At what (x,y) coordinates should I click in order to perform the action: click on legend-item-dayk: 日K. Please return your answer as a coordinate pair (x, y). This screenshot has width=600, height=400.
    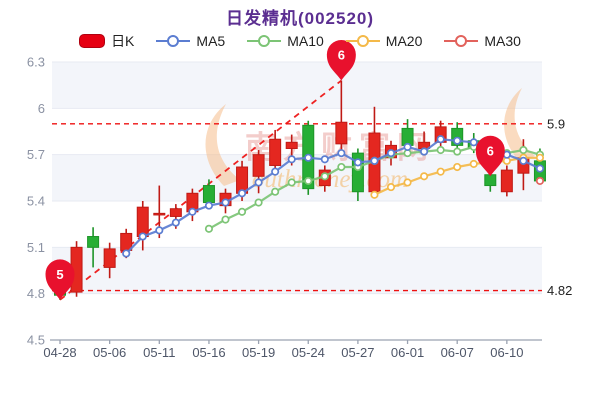
    Looking at the image, I should click on (106, 41).